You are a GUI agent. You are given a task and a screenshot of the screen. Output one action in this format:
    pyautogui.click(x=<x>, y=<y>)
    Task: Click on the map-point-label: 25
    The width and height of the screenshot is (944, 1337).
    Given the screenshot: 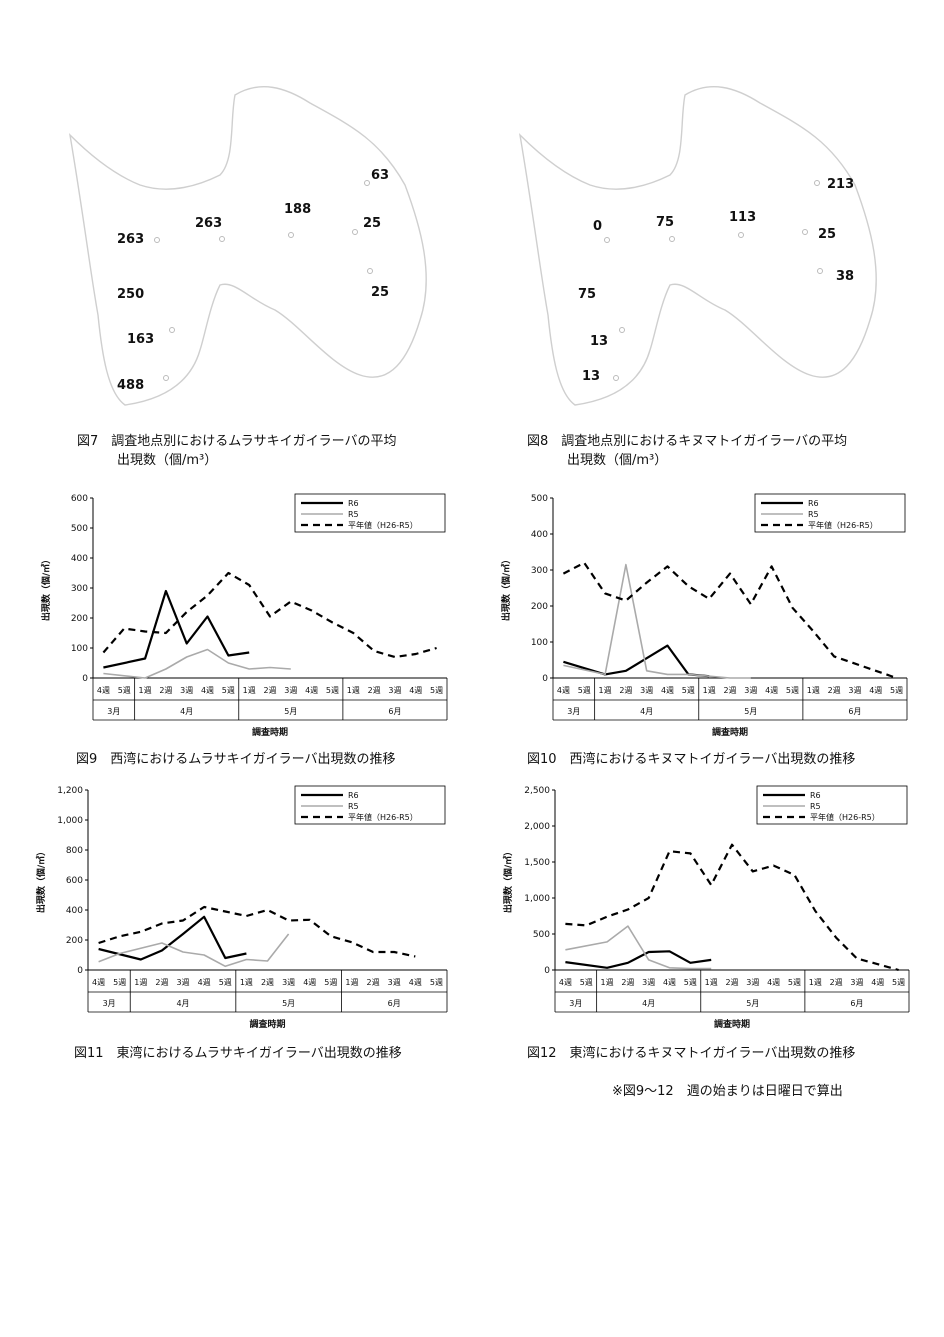 What is the action you would take?
    pyautogui.click(x=380, y=292)
    